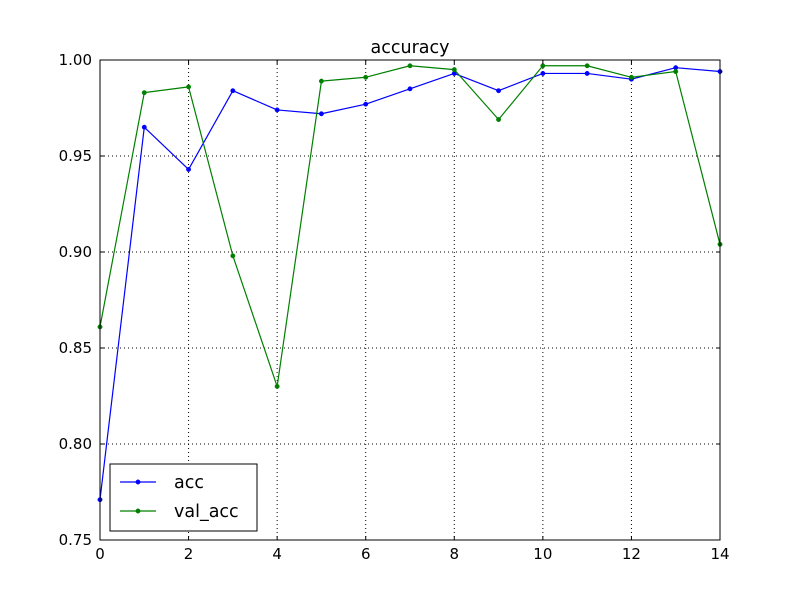  What do you see at coordinates (138, 511) in the screenshot?
I see `legend-marker-val_acc` at bounding box center [138, 511].